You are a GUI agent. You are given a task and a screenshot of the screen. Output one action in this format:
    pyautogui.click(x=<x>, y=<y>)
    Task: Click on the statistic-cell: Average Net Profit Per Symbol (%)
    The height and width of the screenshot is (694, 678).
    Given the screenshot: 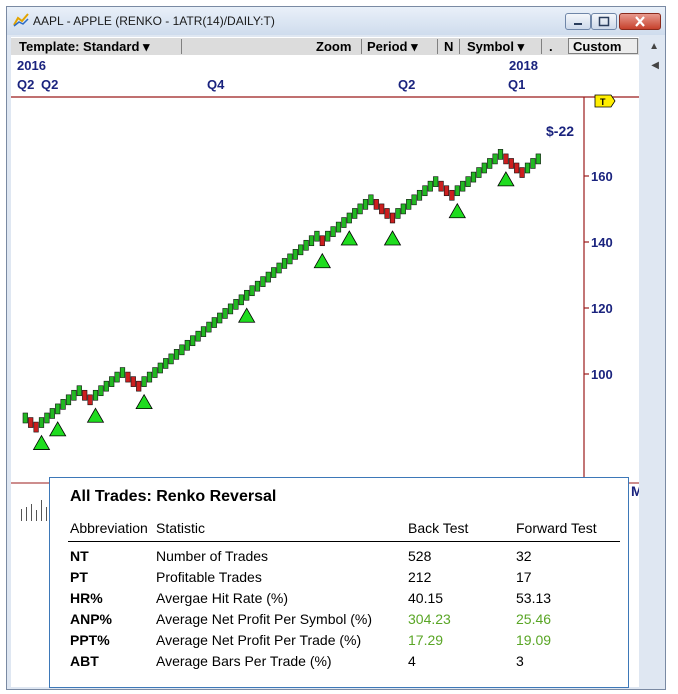 What is the action you would take?
    pyautogui.click(x=264, y=619)
    